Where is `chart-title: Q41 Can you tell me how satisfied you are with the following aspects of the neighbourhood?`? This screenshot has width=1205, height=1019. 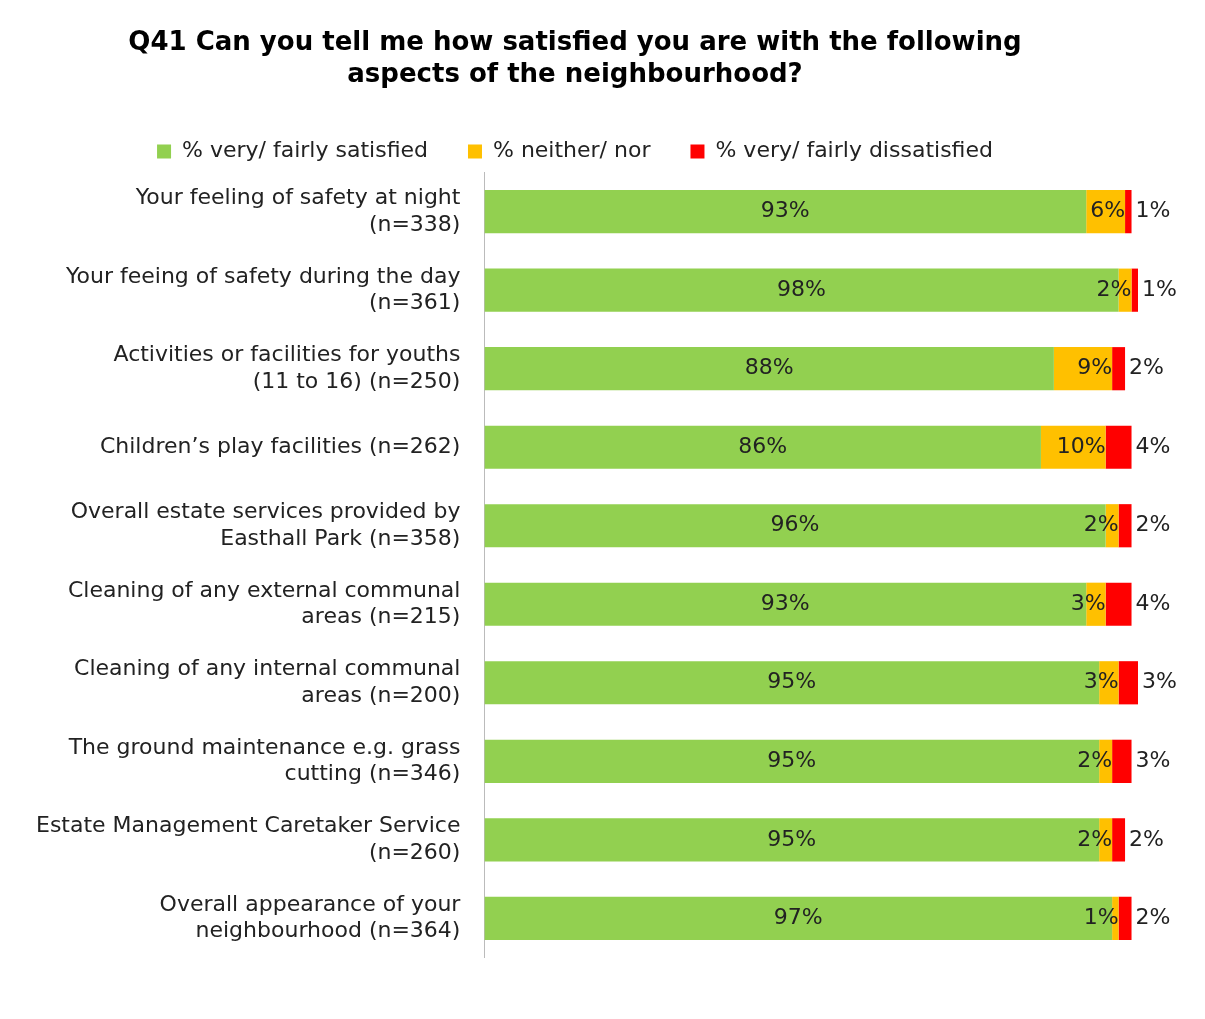 chart-title: Q41 Can you tell me how satisfied you are with the following aspects of the neighbourhood? is located at coordinates (575, 57).